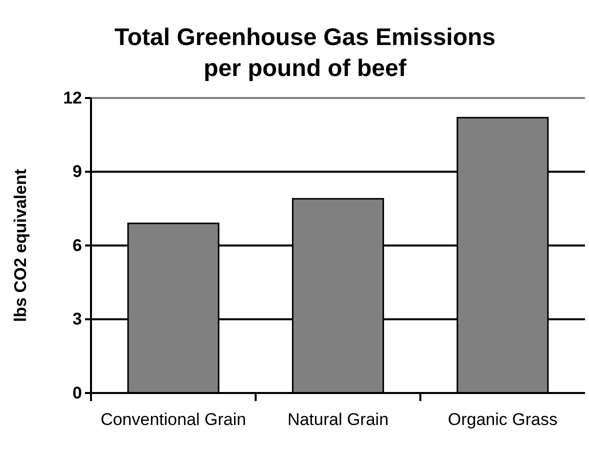 The height and width of the screenshot is (465, 589). Describe the element at coordinates (20, 245) in the screenshot. I see `y-axis-title: lbs CO2 equivalent` at that location.